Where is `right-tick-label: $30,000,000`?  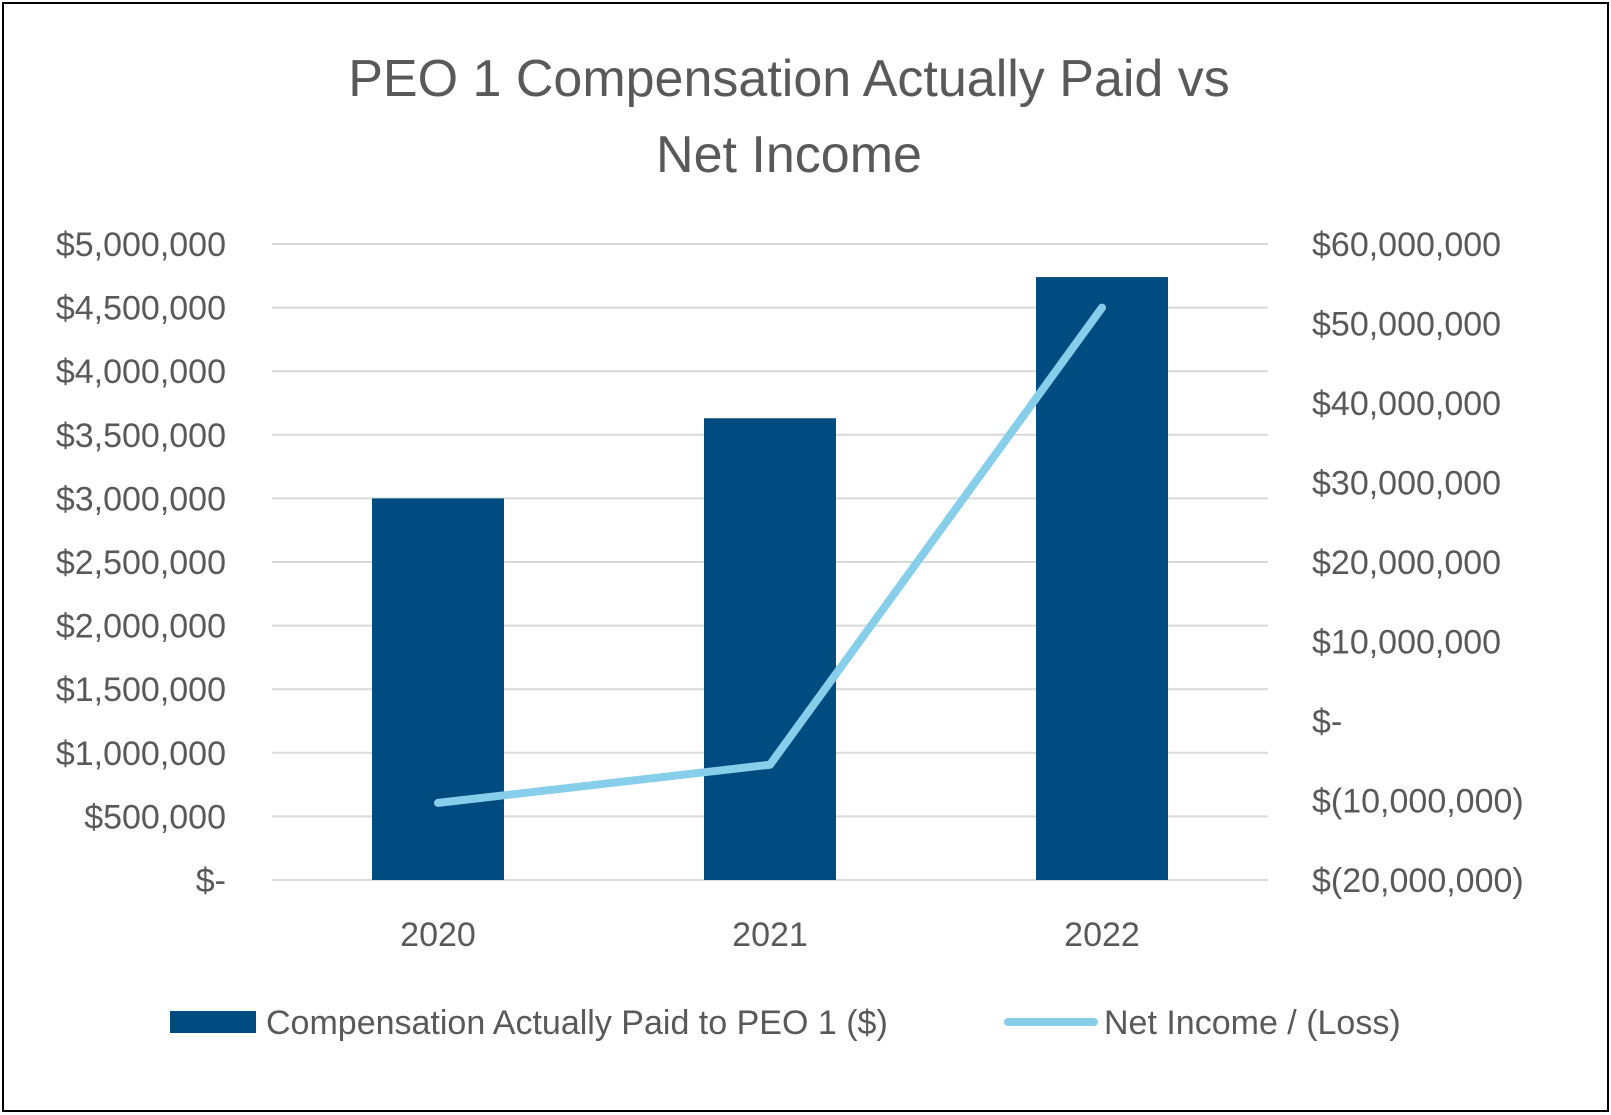 right-tick-label: $30,000,000 is located at coordinates (1406, 484).